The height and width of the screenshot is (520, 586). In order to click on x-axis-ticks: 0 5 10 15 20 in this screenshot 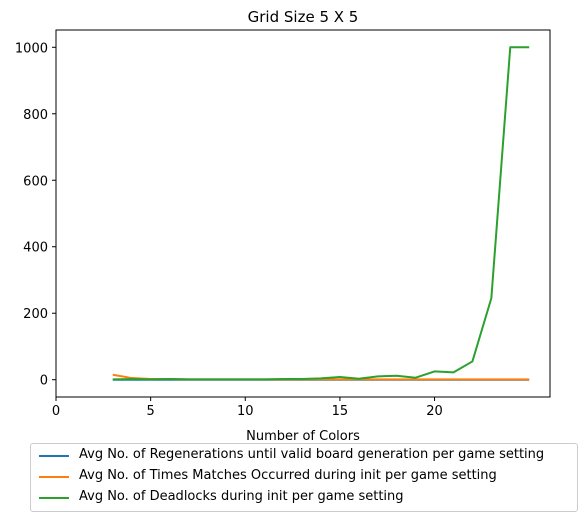, I will do `click(247, 408)`.